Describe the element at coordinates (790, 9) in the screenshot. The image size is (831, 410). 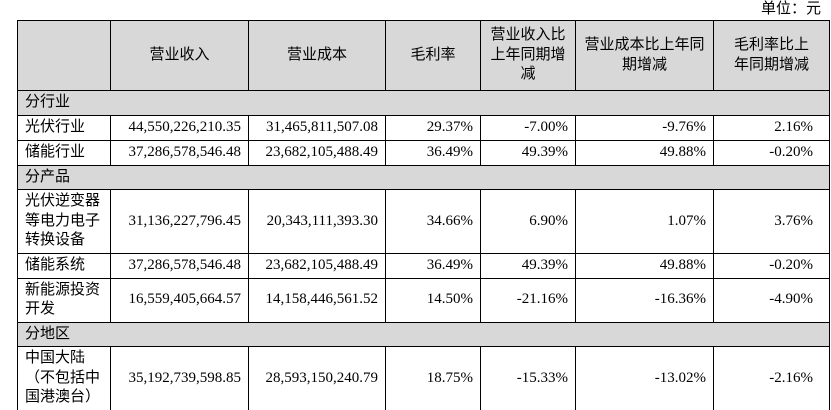
I see `unit-label: 单位：元` at that location.